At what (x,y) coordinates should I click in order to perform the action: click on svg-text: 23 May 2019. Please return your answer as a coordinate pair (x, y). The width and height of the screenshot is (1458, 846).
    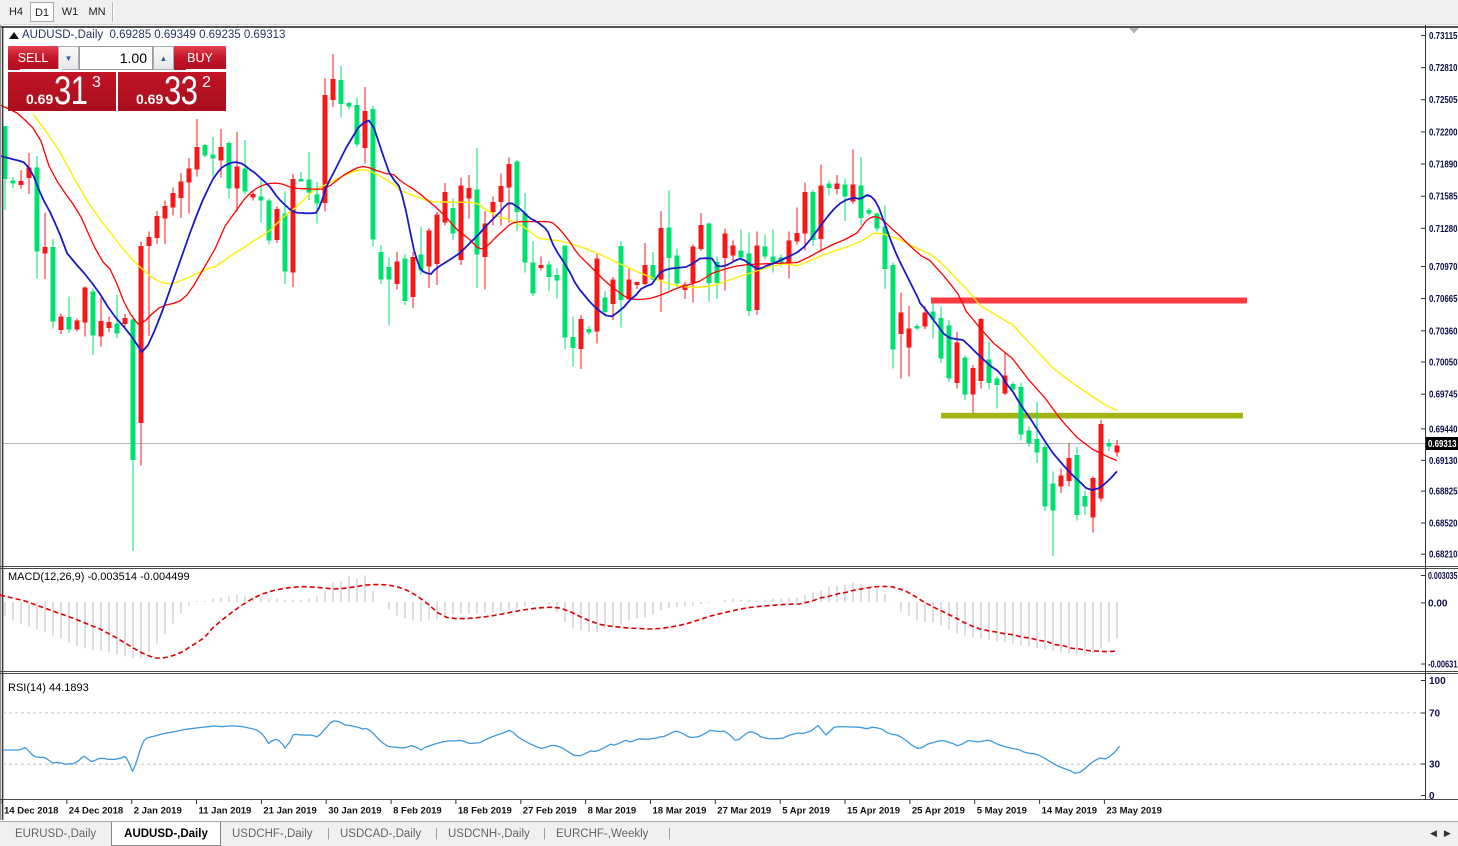
    Looking at the image, I should click on (1133, 811).